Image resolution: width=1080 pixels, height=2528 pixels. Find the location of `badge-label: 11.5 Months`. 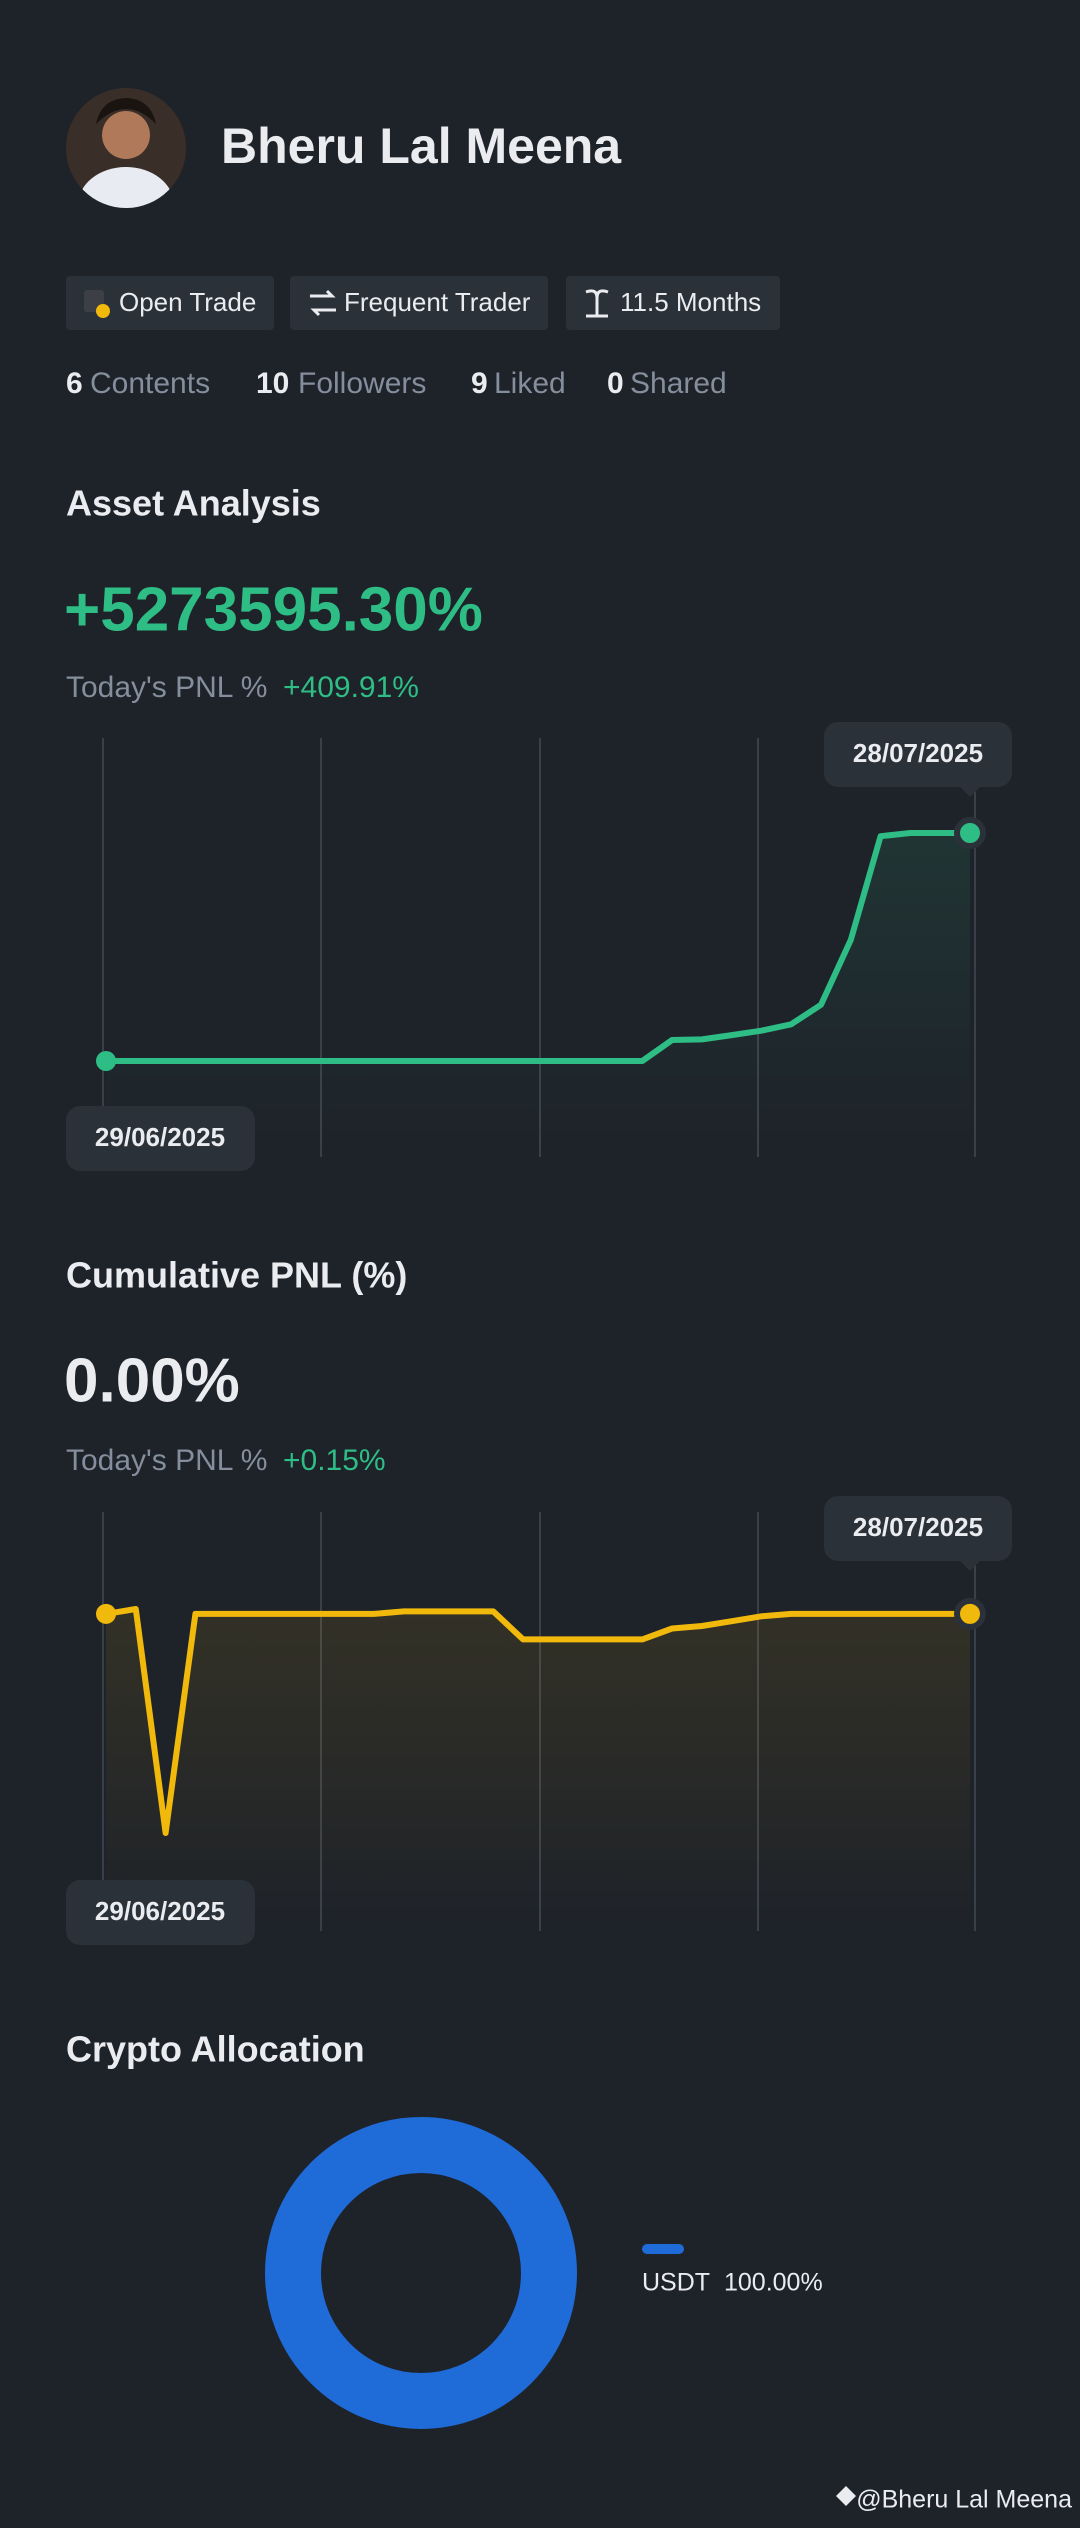

badge-label: 11.5 Months is located at coordinates (690, 302).